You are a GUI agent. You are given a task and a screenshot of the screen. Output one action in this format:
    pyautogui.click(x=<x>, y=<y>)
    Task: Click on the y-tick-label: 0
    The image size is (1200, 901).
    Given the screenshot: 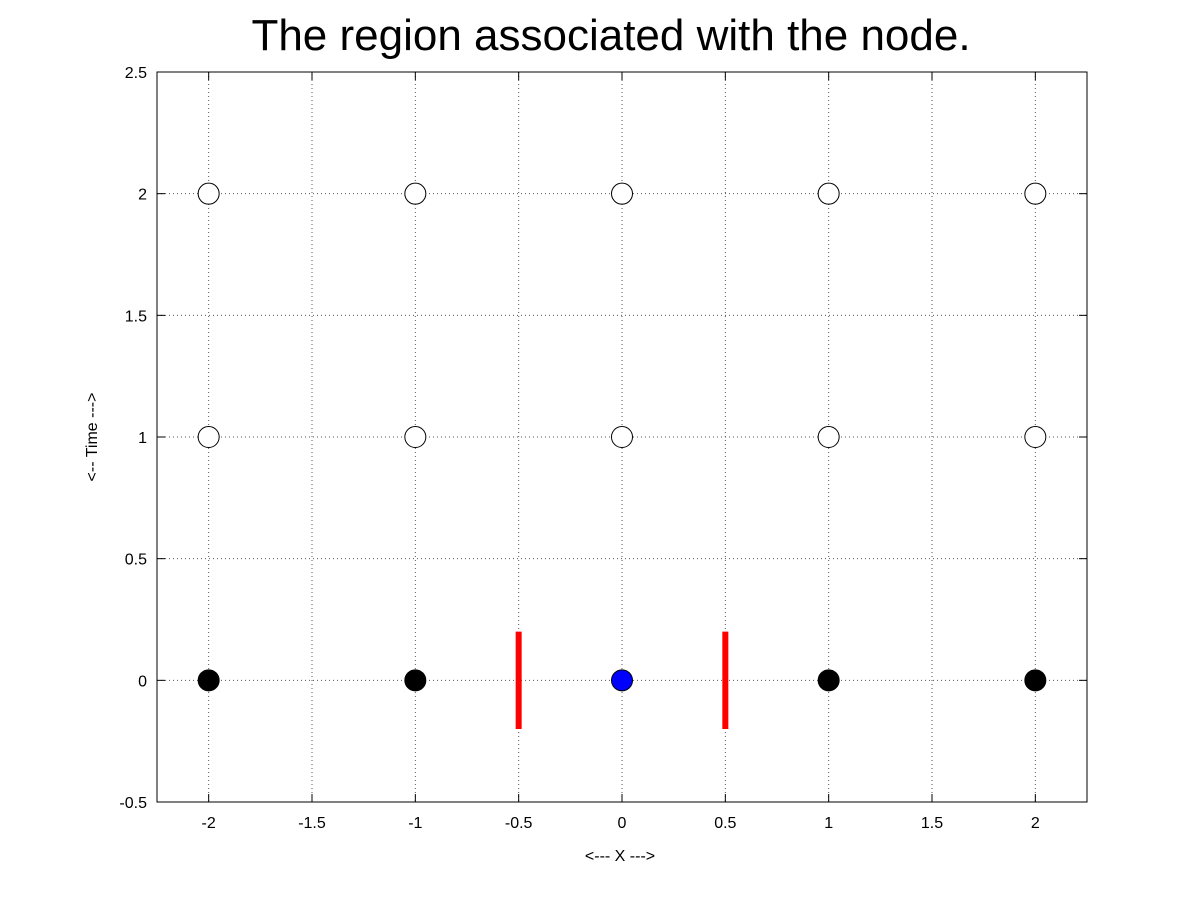 What is the action you would take?
    pyautogui.click(x=142, y=681)
    